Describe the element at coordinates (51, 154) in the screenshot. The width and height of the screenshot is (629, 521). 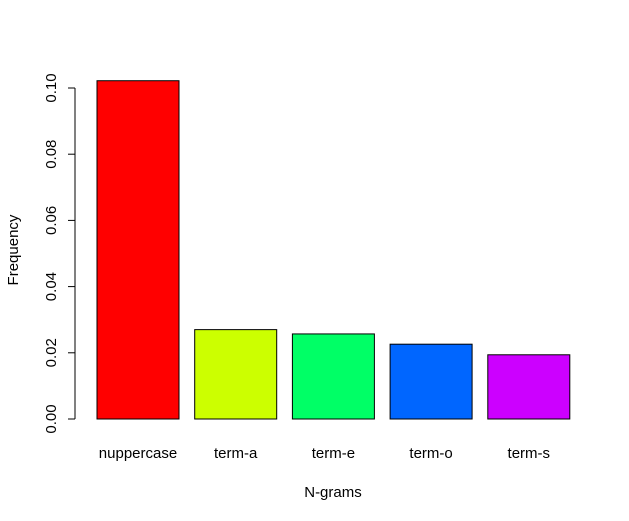
I see `y-tick-label: 0.08` at that location.